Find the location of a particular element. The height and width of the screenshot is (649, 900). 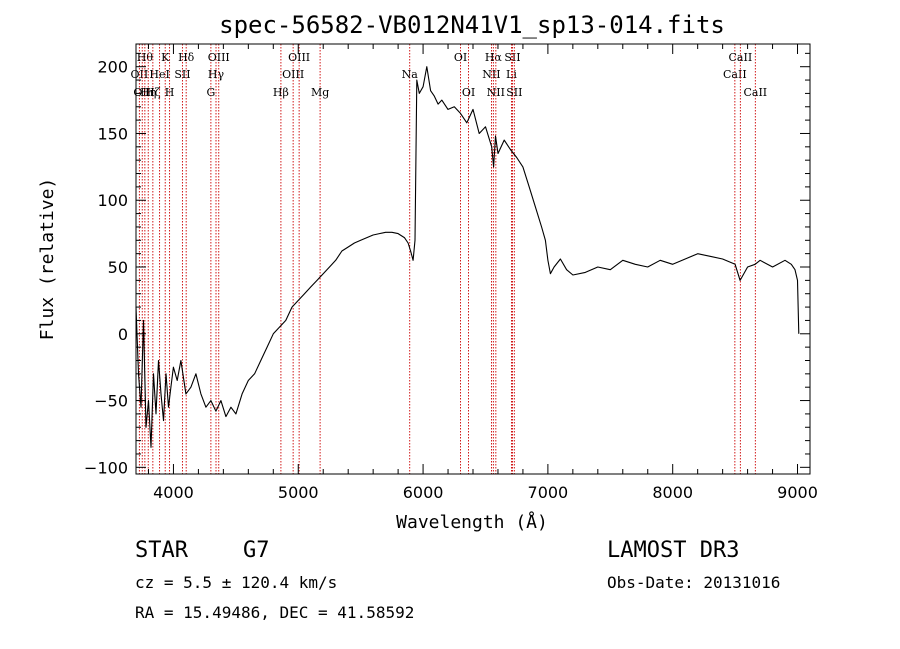

y-tick-label-3: 50 is located at coordinates (118, 267).